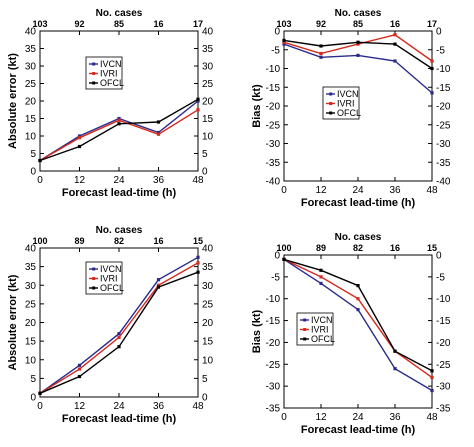 Image resolution: width=474 pixels, height=447 pixels. I want to click on y-tick-label-left: 30, so click(31, 67).